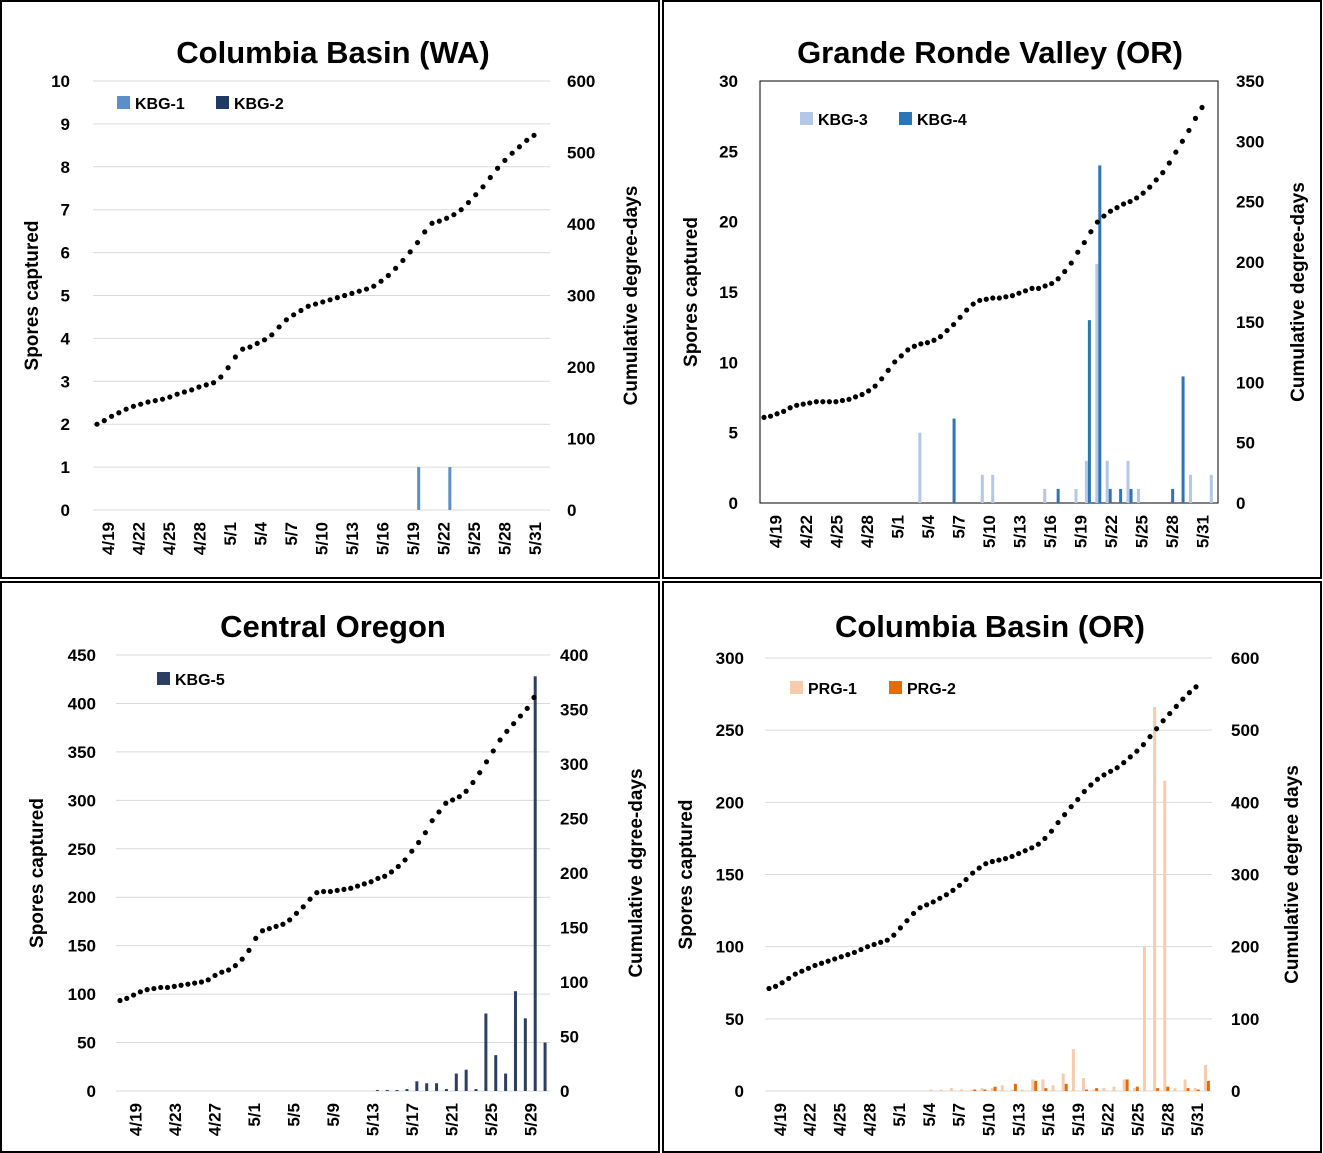 Image resolution: width=1323 pixels, height=1153 pixels. Describe the element at coordinates (836, 531) in the screenshot. I see `x-tick-label: 4/25` at that location.